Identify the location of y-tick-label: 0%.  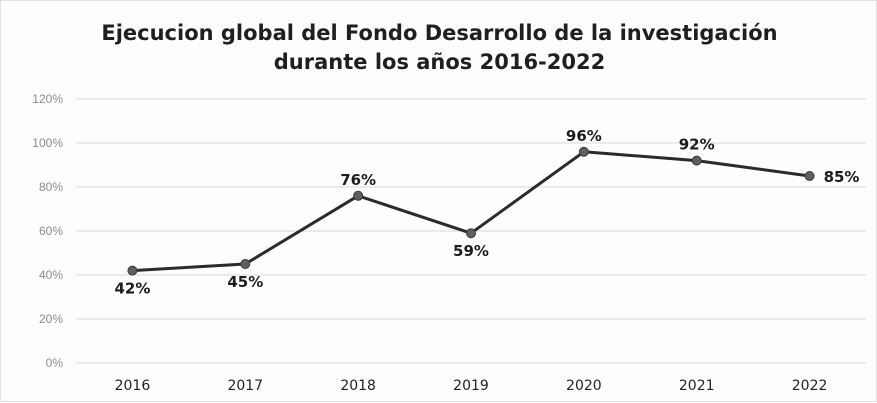
(55, 363).